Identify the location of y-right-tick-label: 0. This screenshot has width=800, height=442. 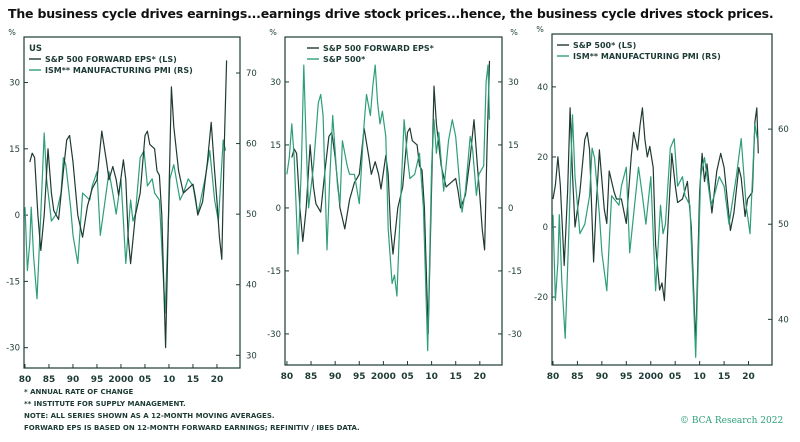
(510, 209).